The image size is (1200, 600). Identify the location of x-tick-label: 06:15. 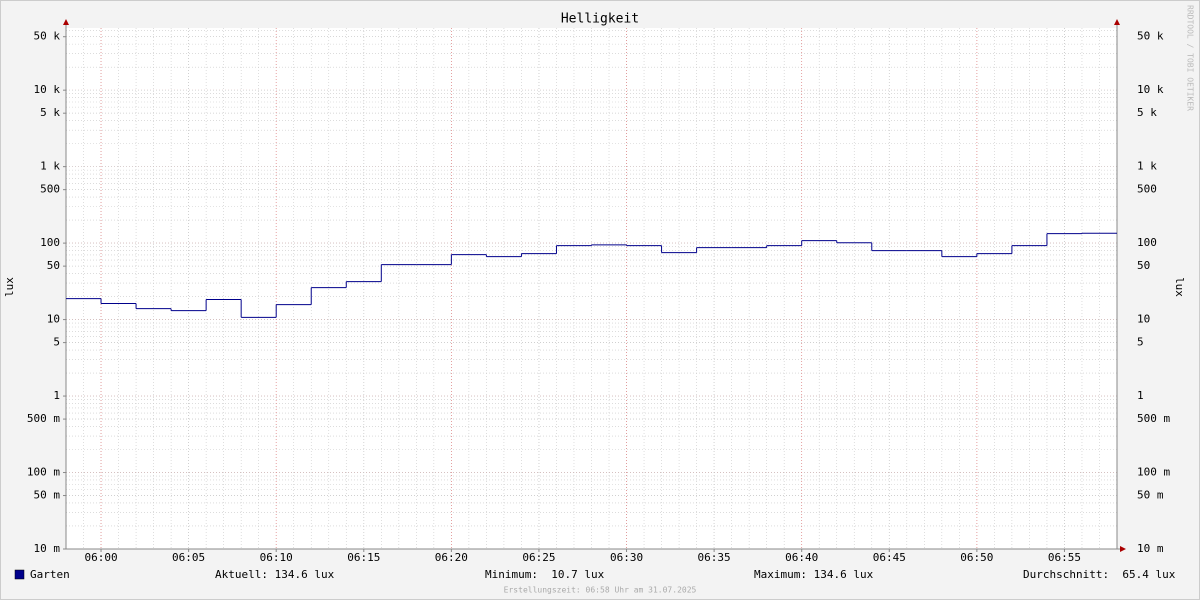
(363, 557).